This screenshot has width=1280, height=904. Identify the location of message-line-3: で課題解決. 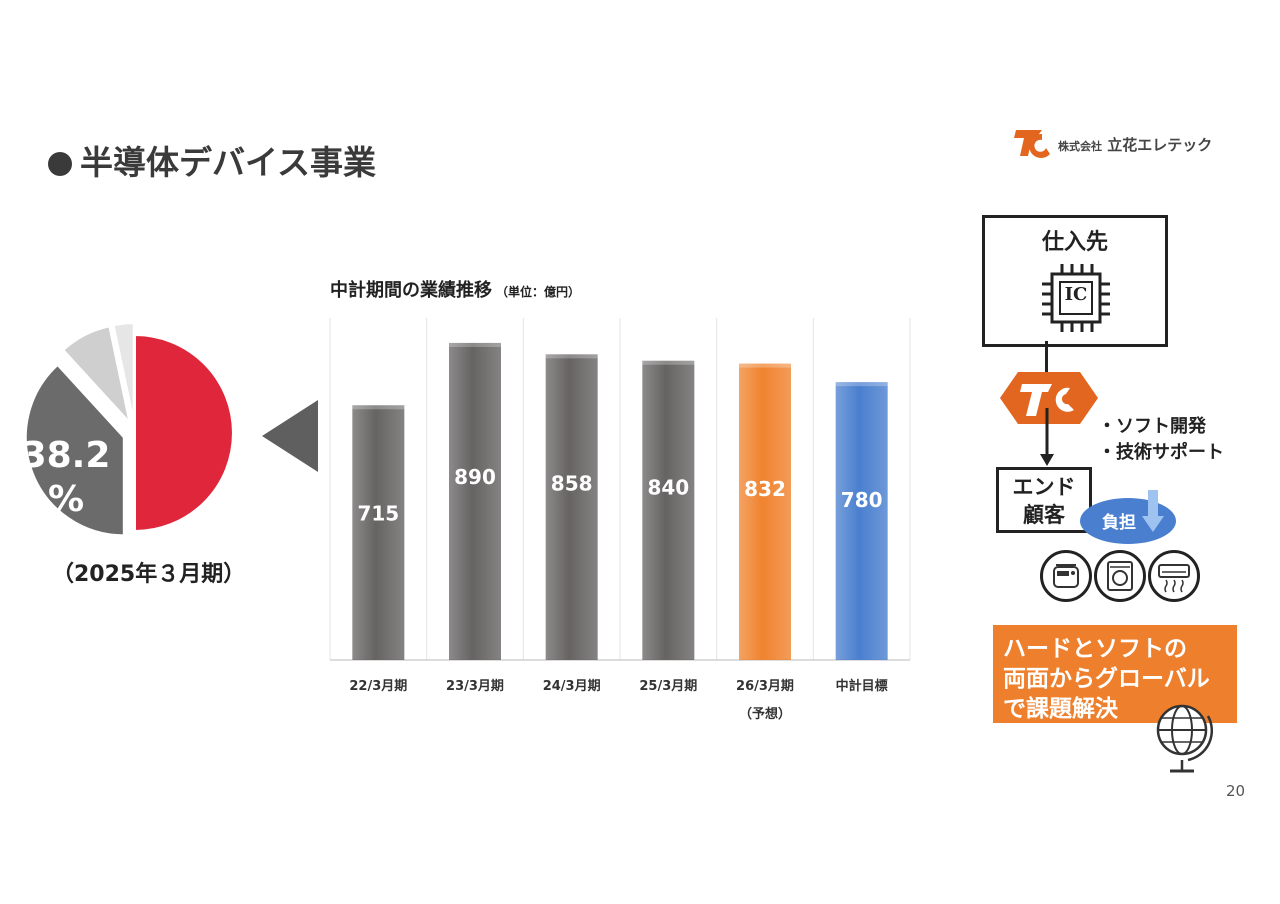
(1060, 709).